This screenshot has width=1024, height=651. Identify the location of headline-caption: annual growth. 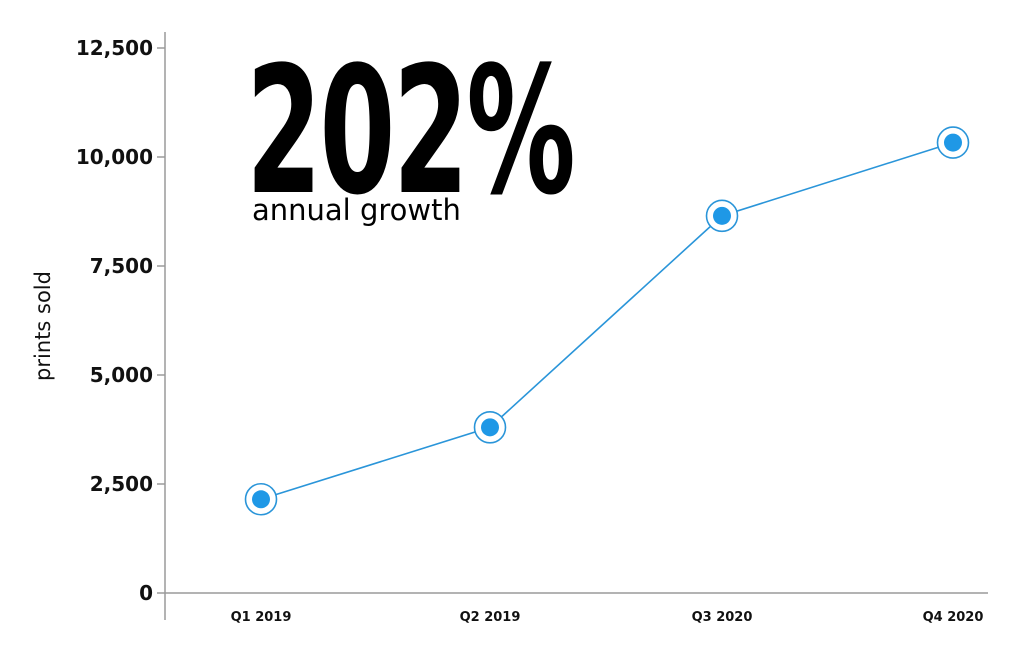
(356, 210).